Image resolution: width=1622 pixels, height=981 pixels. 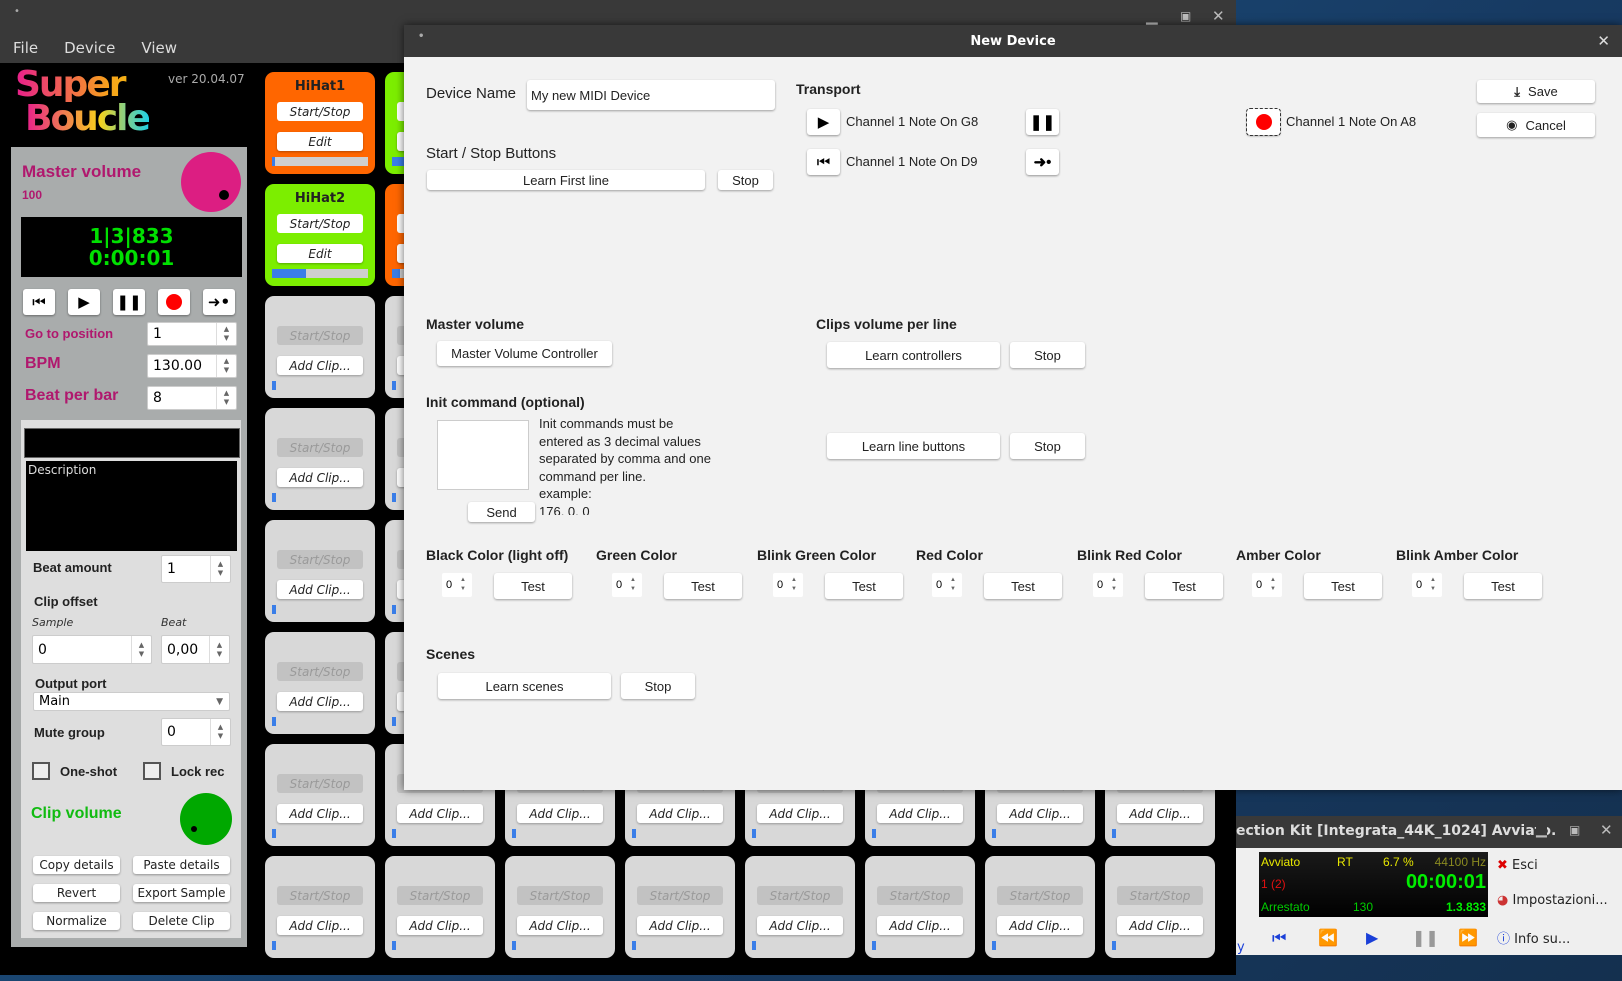 What do you see at coordinates (132, 443) in the screenshot?
I see `clip-name-field` at bounding box center [132, 443].